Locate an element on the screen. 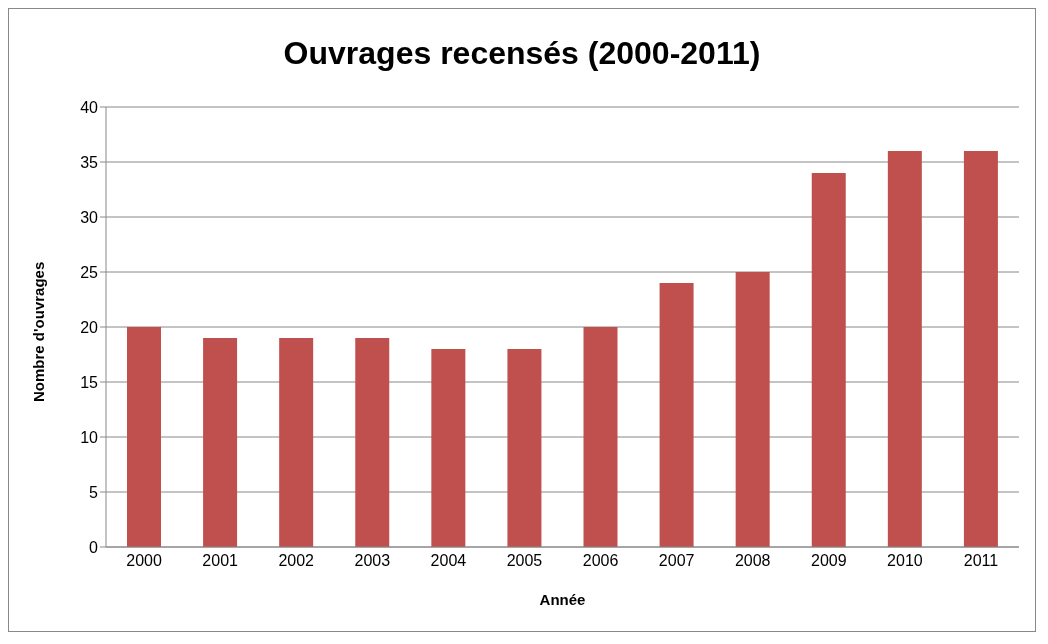 The image size is (1048, 644). y-tick-label: 30 is located at coordinates (89, 217).